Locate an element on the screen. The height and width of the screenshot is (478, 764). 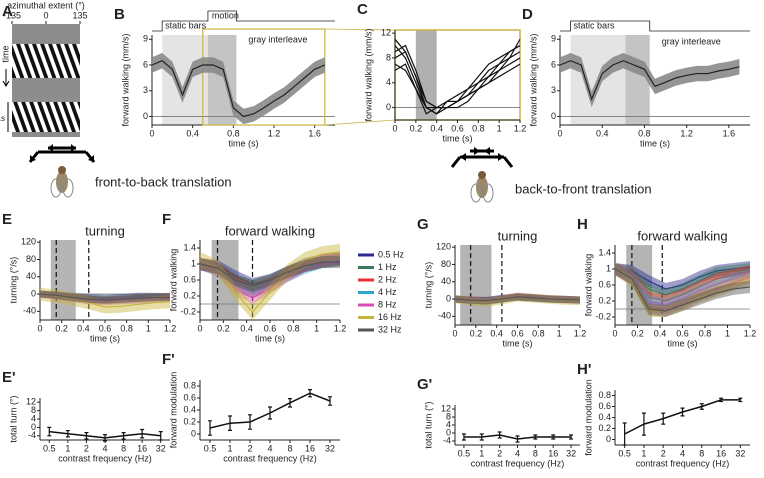
x-tick-label: 2 is located at coordinates (663, 453).